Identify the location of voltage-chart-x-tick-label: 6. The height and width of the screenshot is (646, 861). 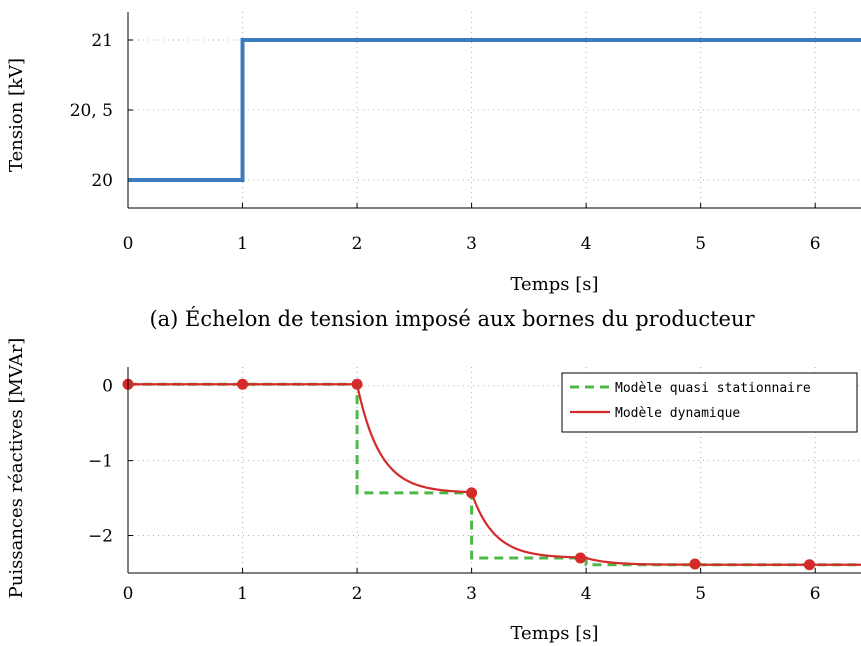
(815, 244).